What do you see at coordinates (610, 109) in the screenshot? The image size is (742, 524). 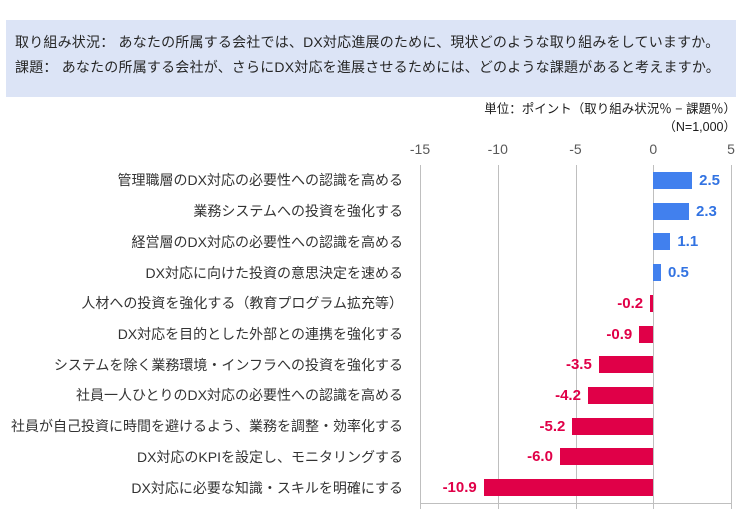 I see `unit-label: 単位：ポイント（取り組み状況％ − 課題％）` at bounding box center [610, 109].